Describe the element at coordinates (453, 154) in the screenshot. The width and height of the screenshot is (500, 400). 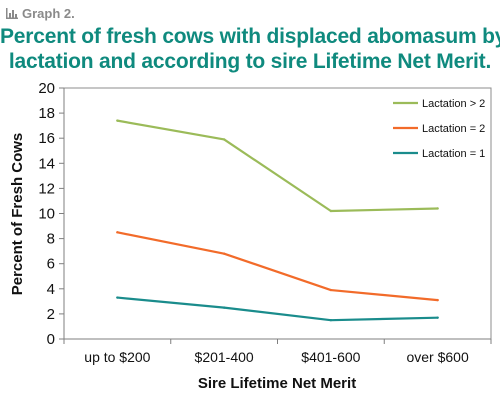
I see `legend-label-3: Lactation = 1` at that location.